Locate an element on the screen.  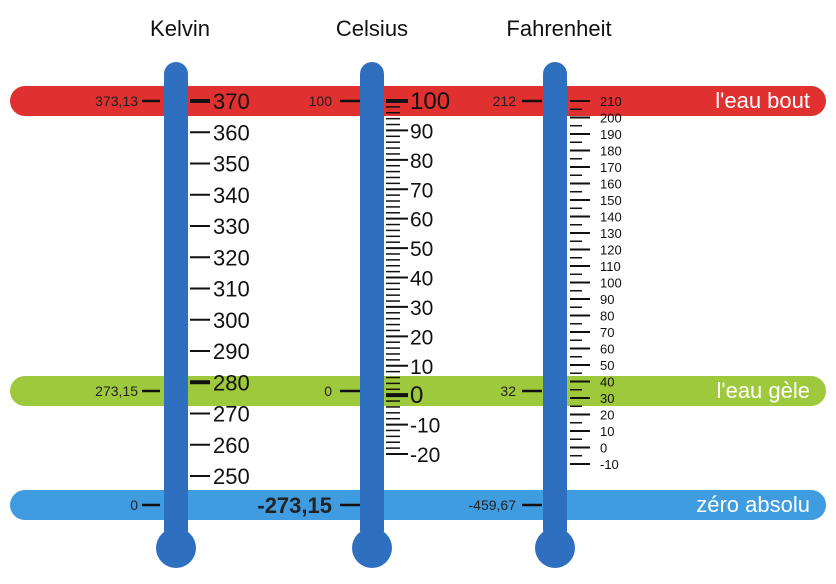
kelvin-tick-label: 330 is located at coordinates (231, 226).